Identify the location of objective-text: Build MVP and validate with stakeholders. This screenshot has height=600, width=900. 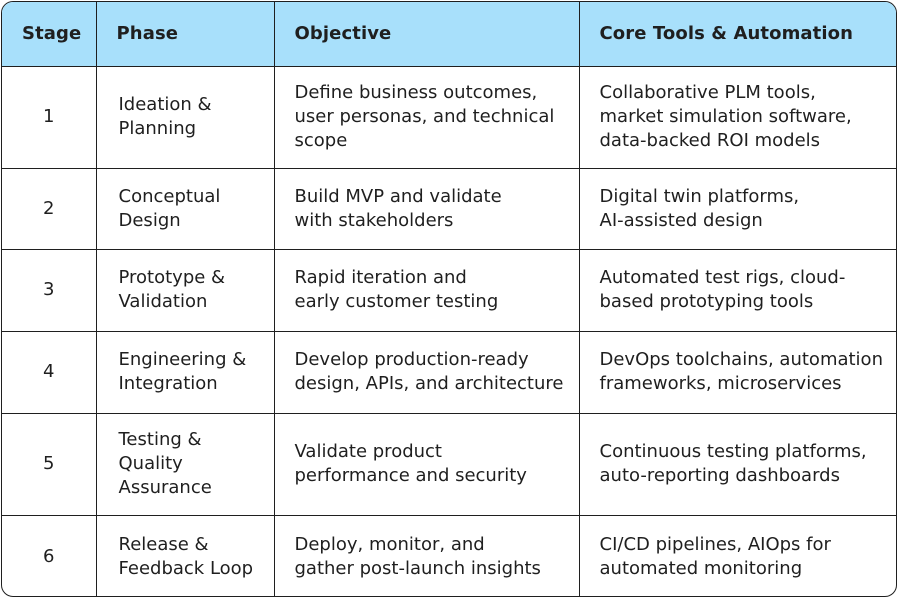
(398, 208).